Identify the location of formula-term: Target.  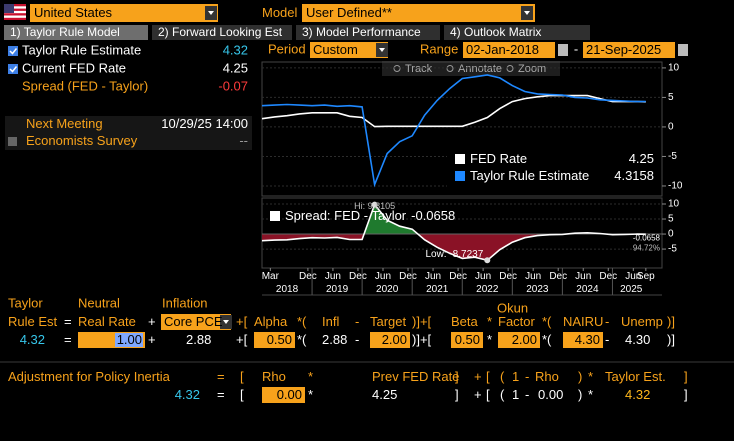
(388, 321).